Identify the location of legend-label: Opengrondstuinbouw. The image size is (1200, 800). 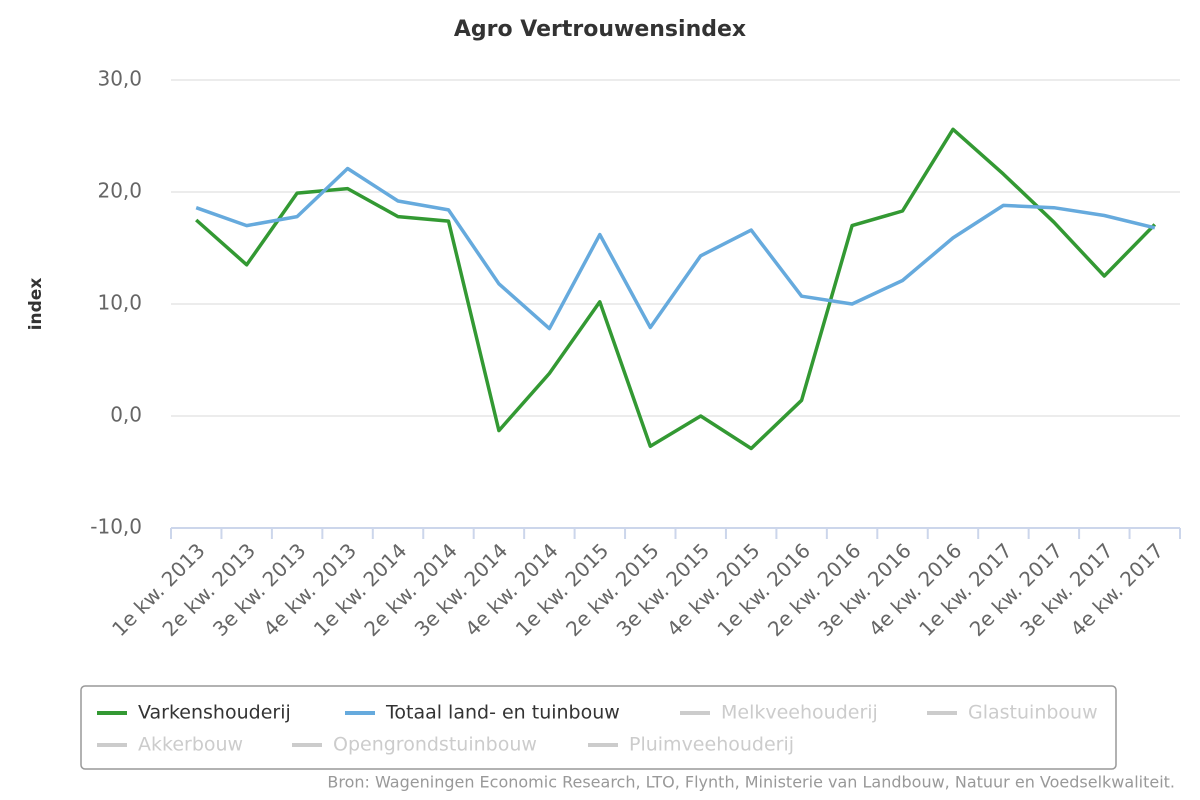
(435, 745).